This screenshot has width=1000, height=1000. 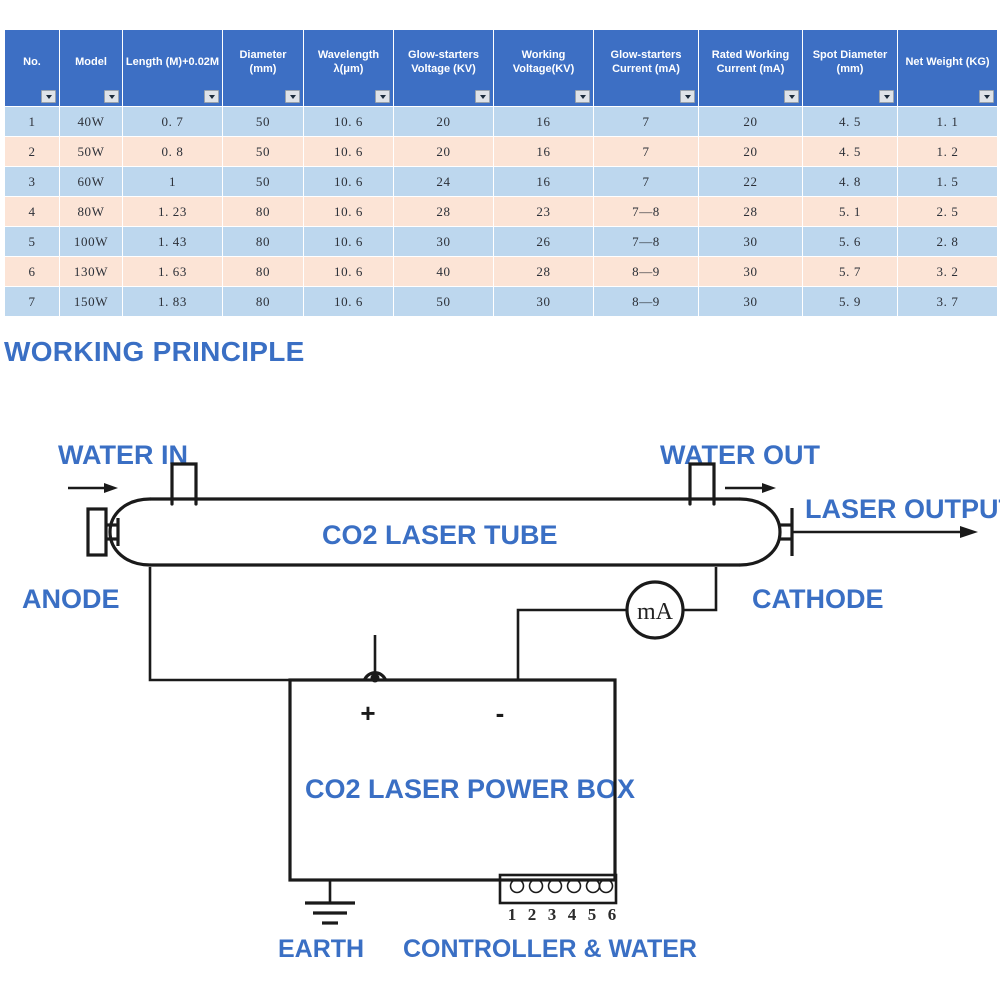 I want to click on cell: 3. 2, so click(x=947, y=271).